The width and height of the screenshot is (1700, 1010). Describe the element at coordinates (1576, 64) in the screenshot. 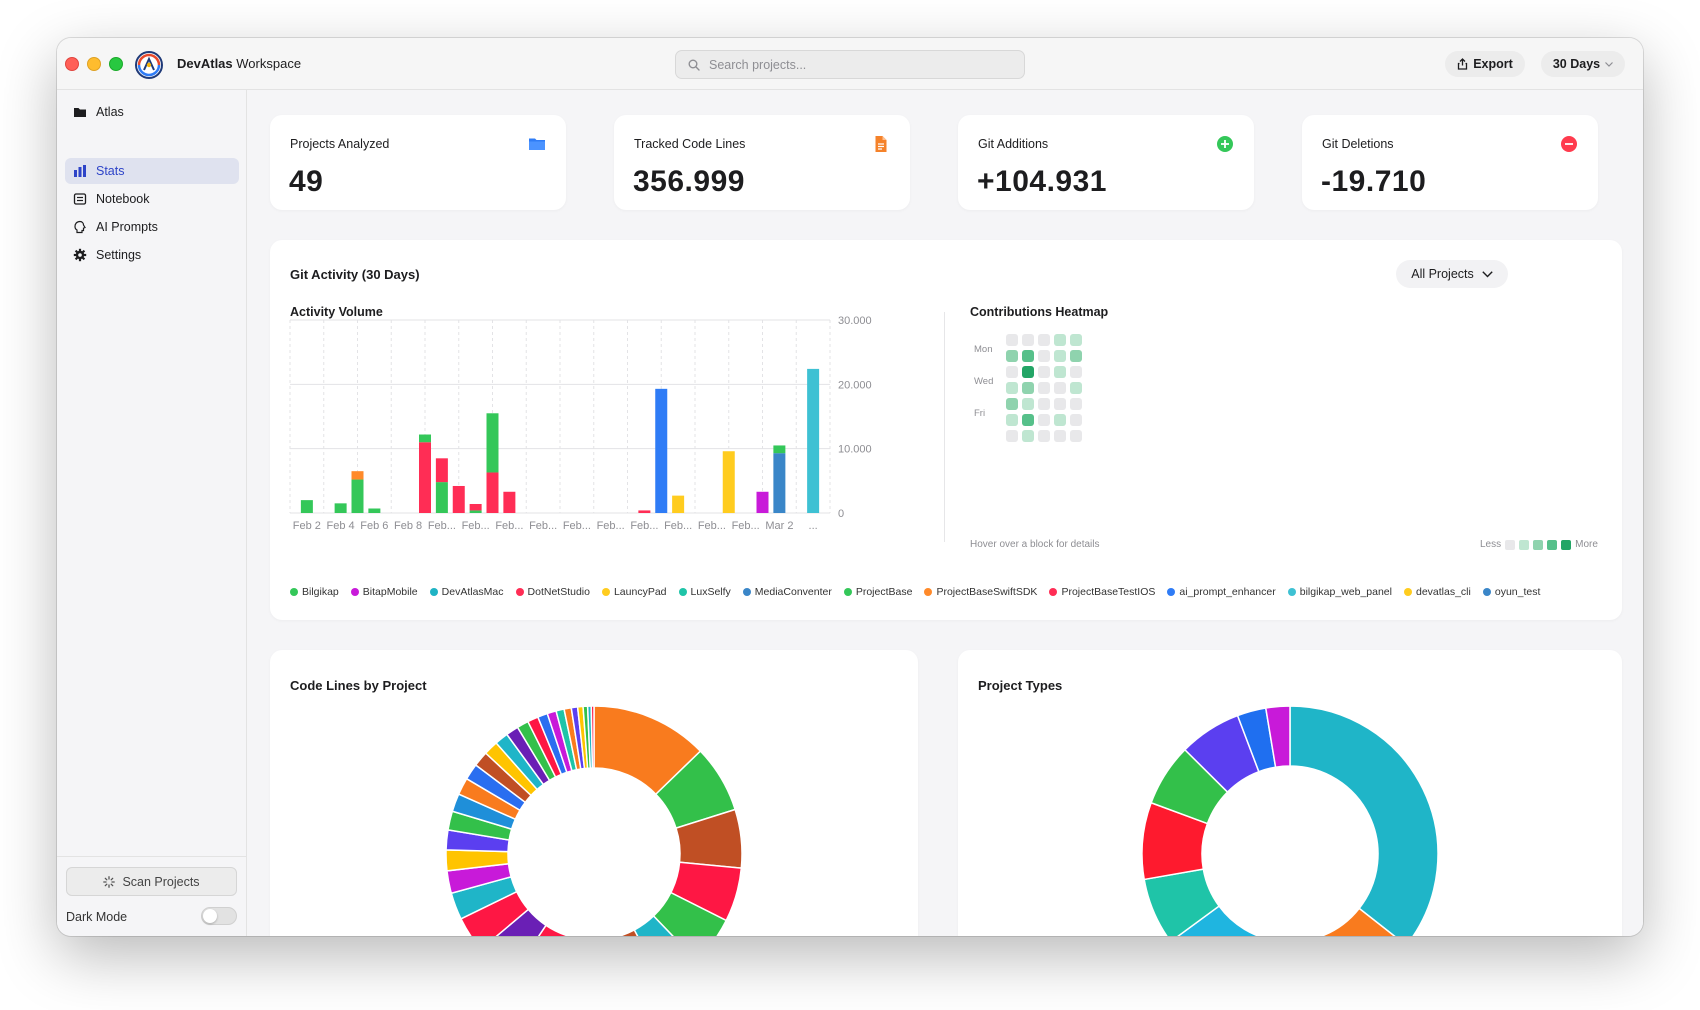

I see `date-range-label: 30 Days` at that location.